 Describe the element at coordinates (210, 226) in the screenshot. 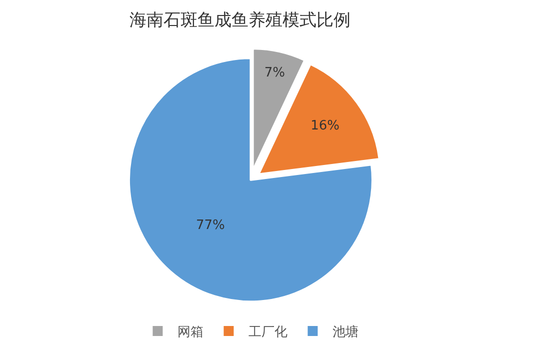

I see `data-label: 77%` at that location.